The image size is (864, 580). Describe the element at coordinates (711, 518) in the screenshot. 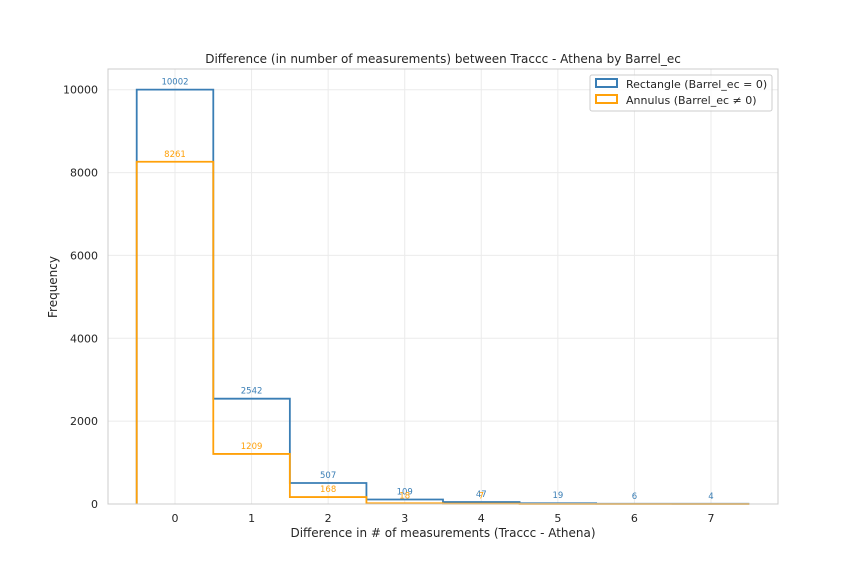

I see `x-tick-label: 7` at that location.